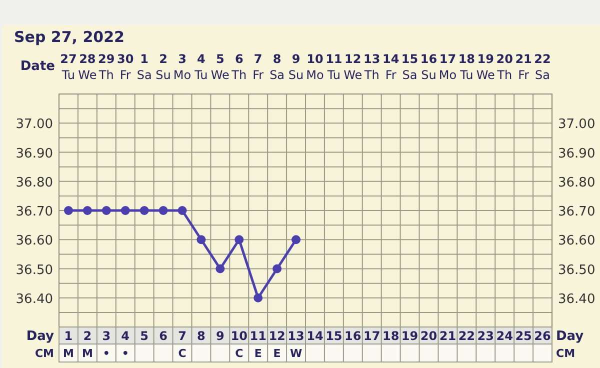 This screenshot has width=600, height=368. What do you see at coordinates (163, 336) in the screenshot?
I see `x-tick-label: 6` at bounding box center [163, 336].